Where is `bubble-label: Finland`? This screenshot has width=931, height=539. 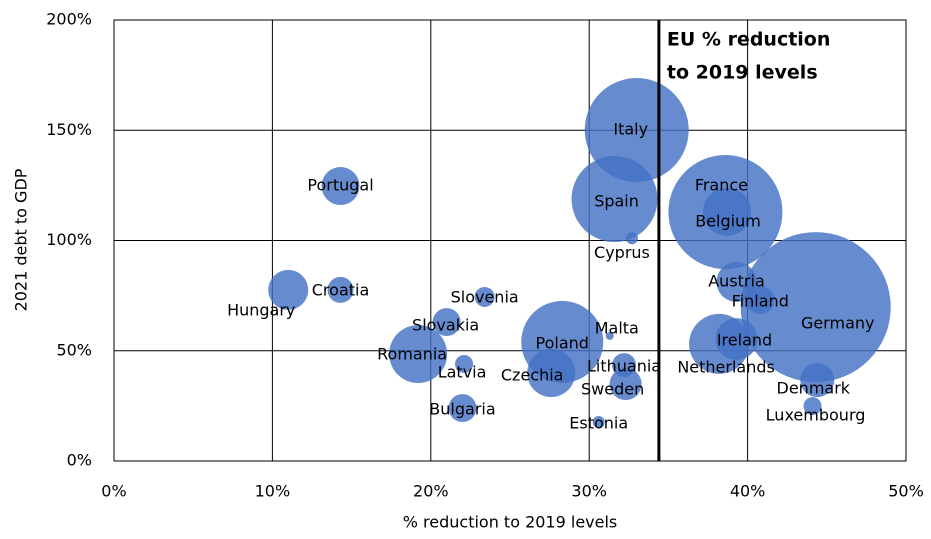 bubble-label: Finland is located at coordinates (760, 301).